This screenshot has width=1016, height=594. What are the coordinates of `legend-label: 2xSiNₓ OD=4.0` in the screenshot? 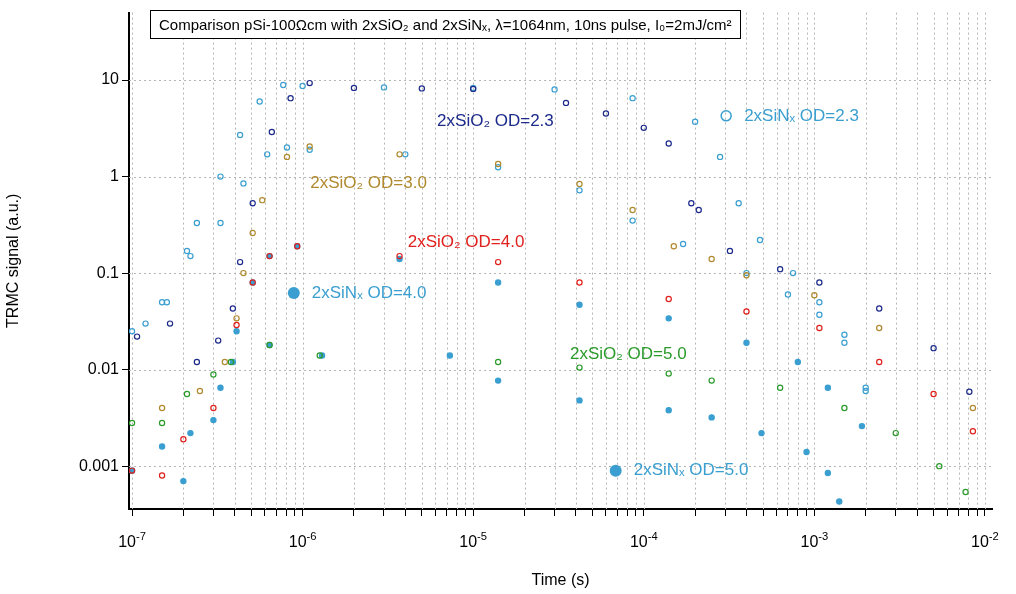 It's located at (369, 292).